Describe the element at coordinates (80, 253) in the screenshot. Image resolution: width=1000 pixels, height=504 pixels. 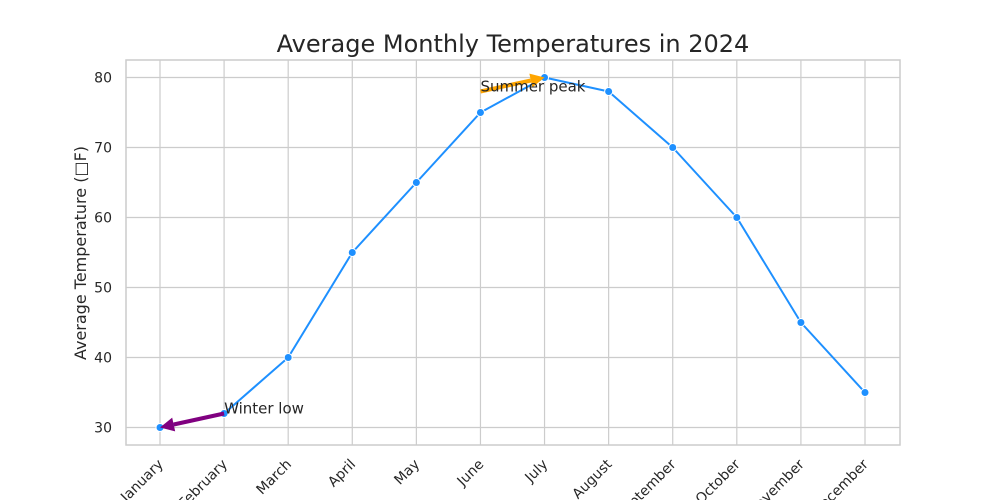
I see `y-axis-label: Average Temperature (□F)` at that location.